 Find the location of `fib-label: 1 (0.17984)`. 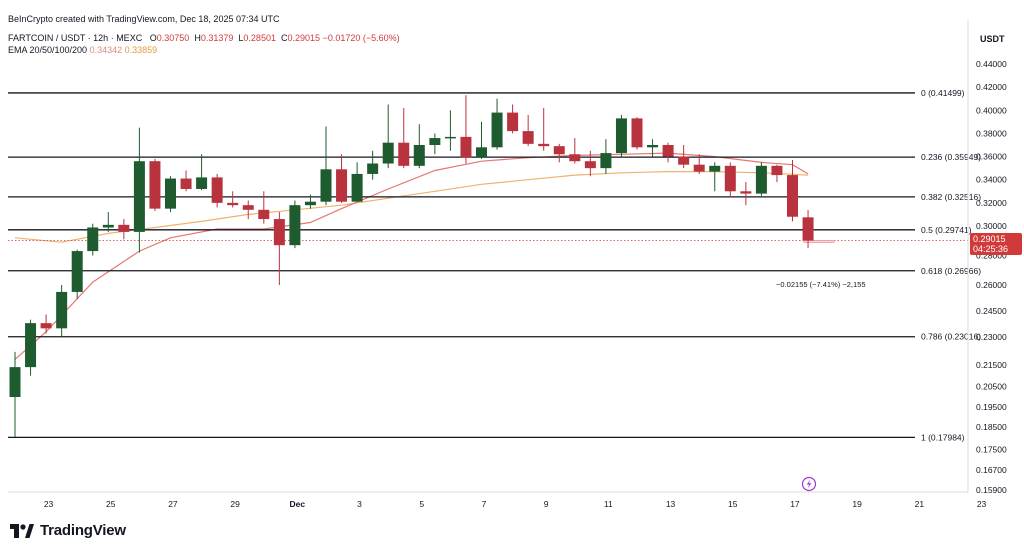

fib-label: 1 (0.17984) is located at coordinates (943, 437).